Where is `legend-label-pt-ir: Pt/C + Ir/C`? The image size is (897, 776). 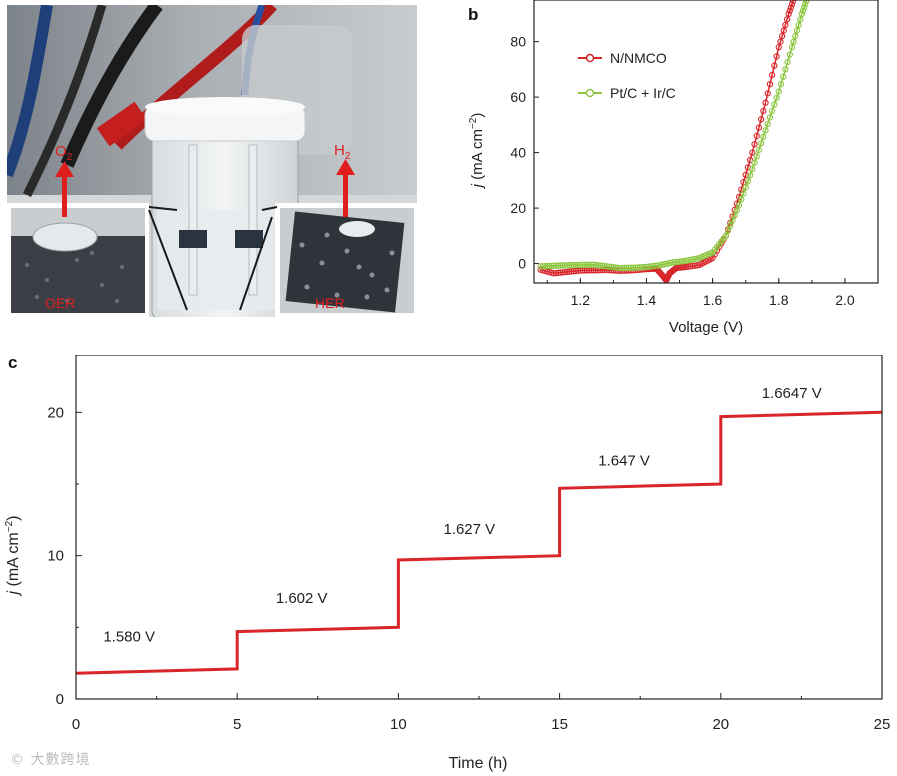
legend-label-pt-ir: Pt/C + Ir/C is located at coordinates (643, 93).